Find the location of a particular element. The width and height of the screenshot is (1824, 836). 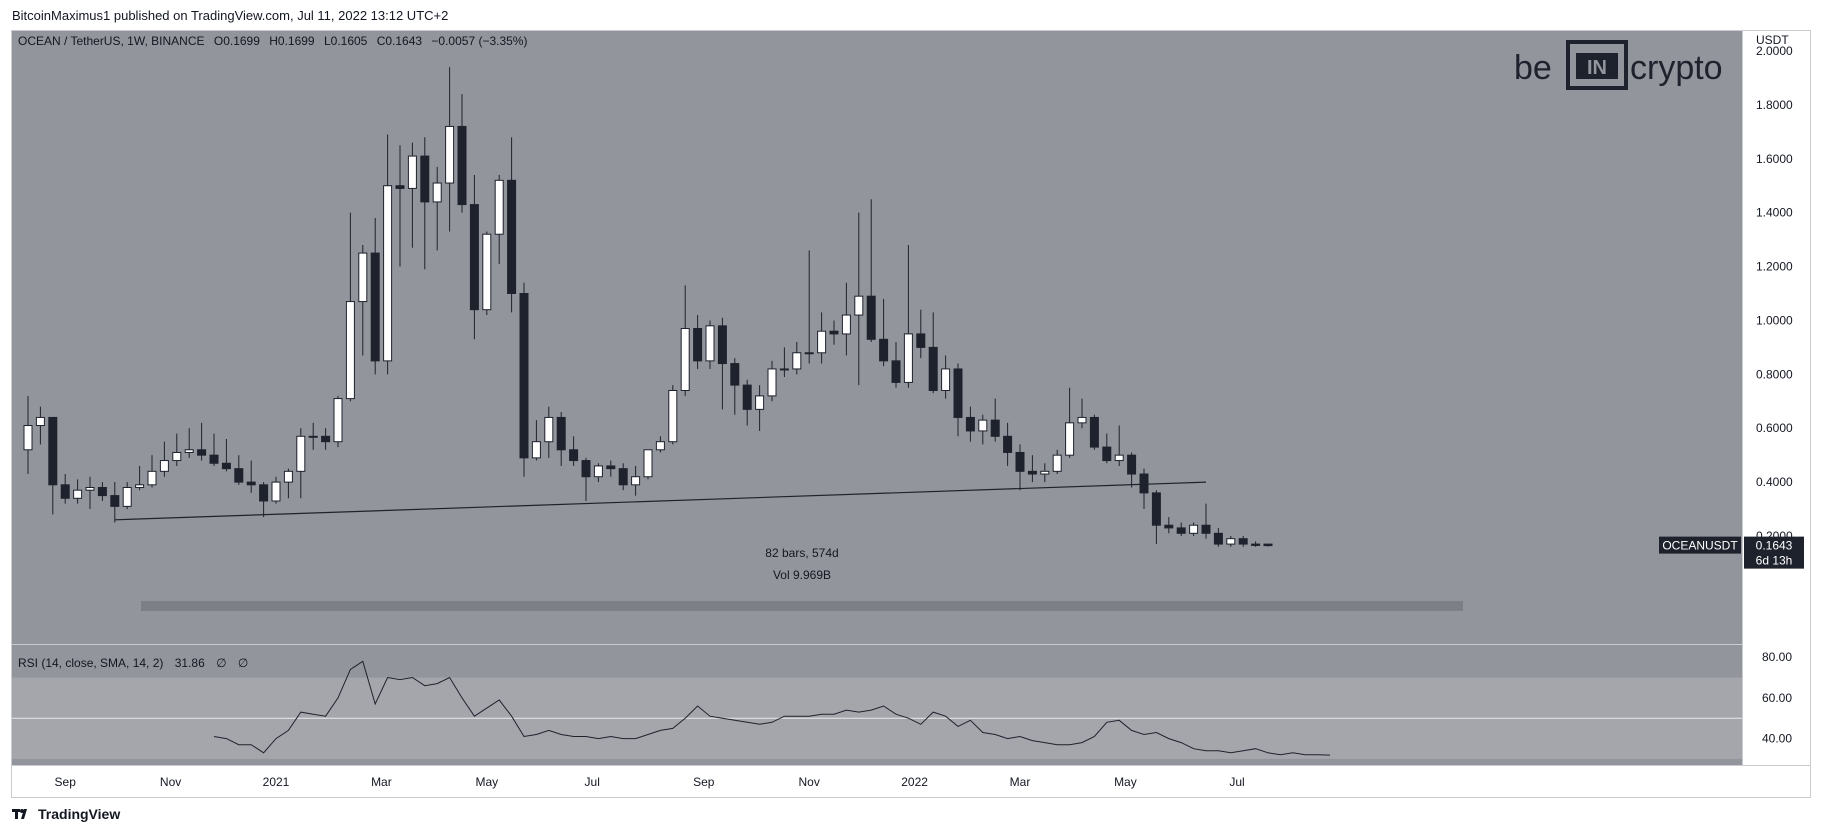

rsi-legend-value: 31.86 is located at coordinates (190, 663).